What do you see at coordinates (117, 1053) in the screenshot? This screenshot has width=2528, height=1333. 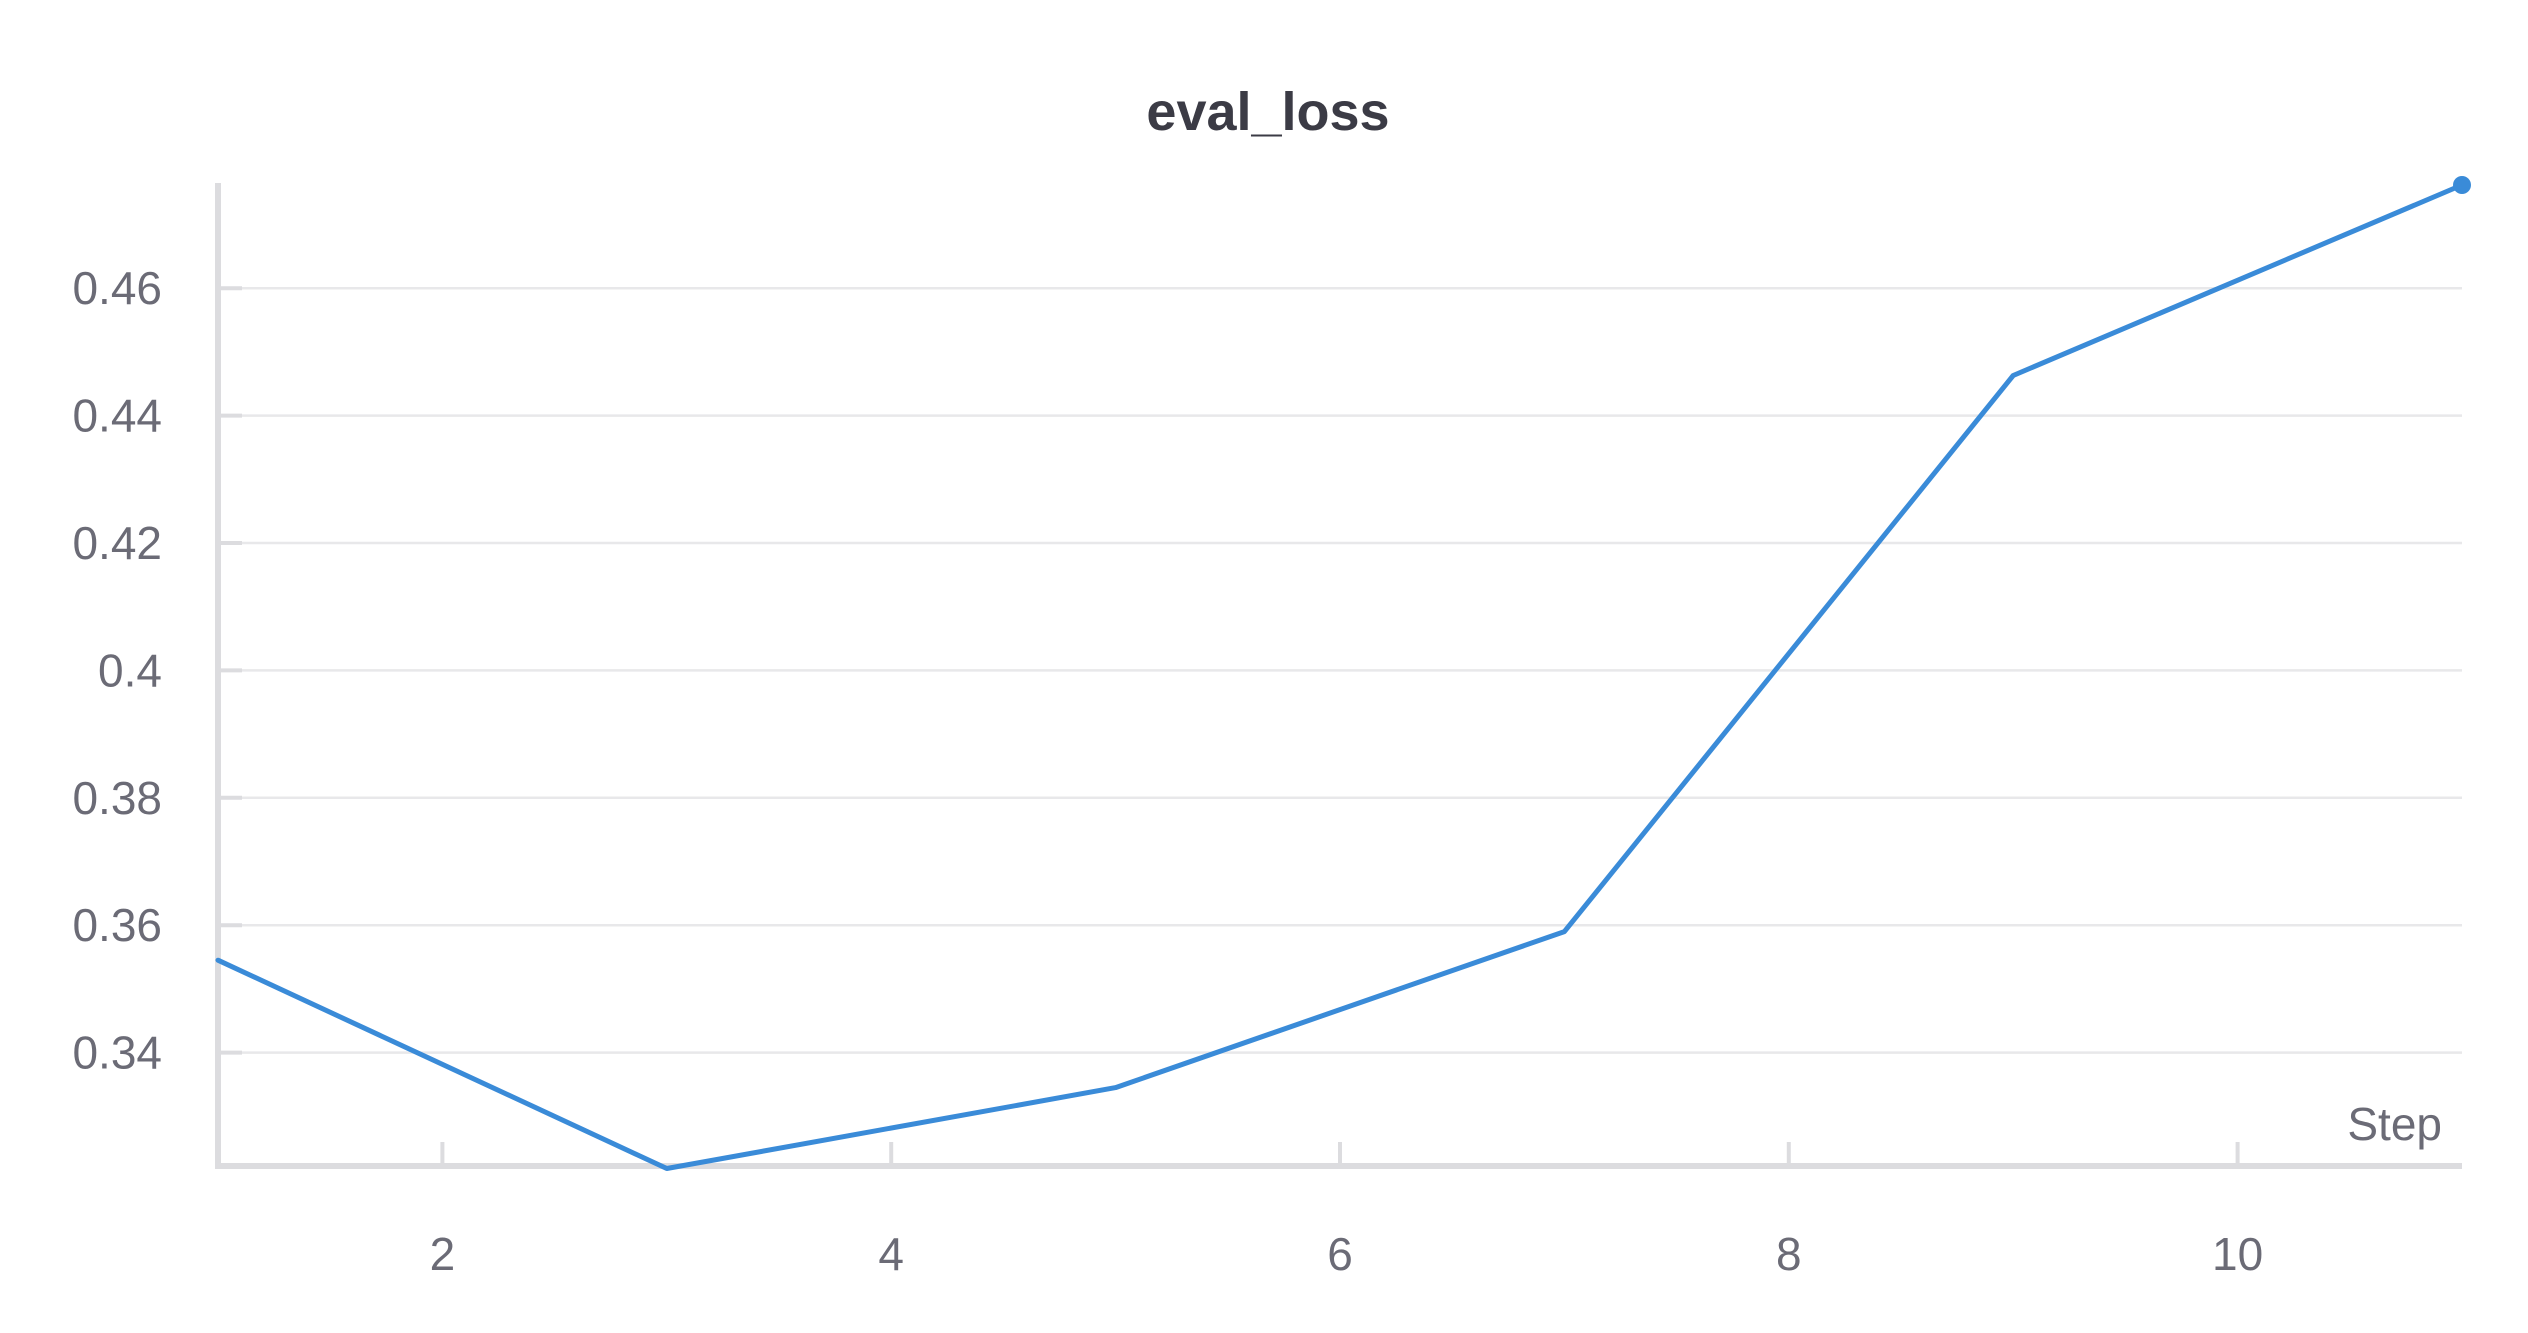 I see `y-tick-label: 0.34` at bounding box center [117, 1053].